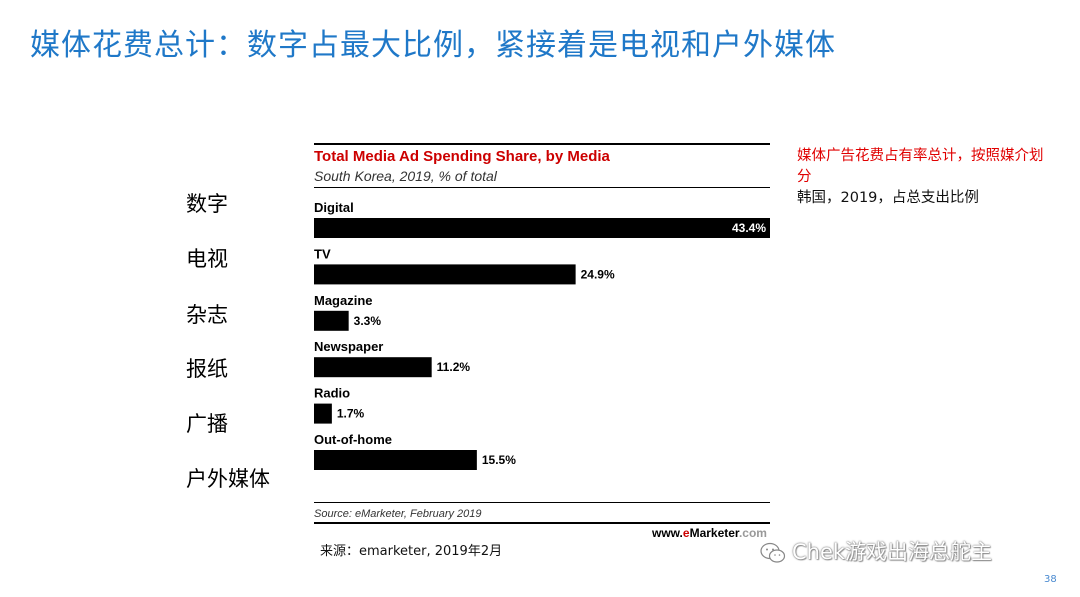 The height and width of the screenshot is (597, 1080). Describe the element at coordinates (892, 552) in the screenshot. I see `watermark-text: Chek游戏出海总舵主` at that location.